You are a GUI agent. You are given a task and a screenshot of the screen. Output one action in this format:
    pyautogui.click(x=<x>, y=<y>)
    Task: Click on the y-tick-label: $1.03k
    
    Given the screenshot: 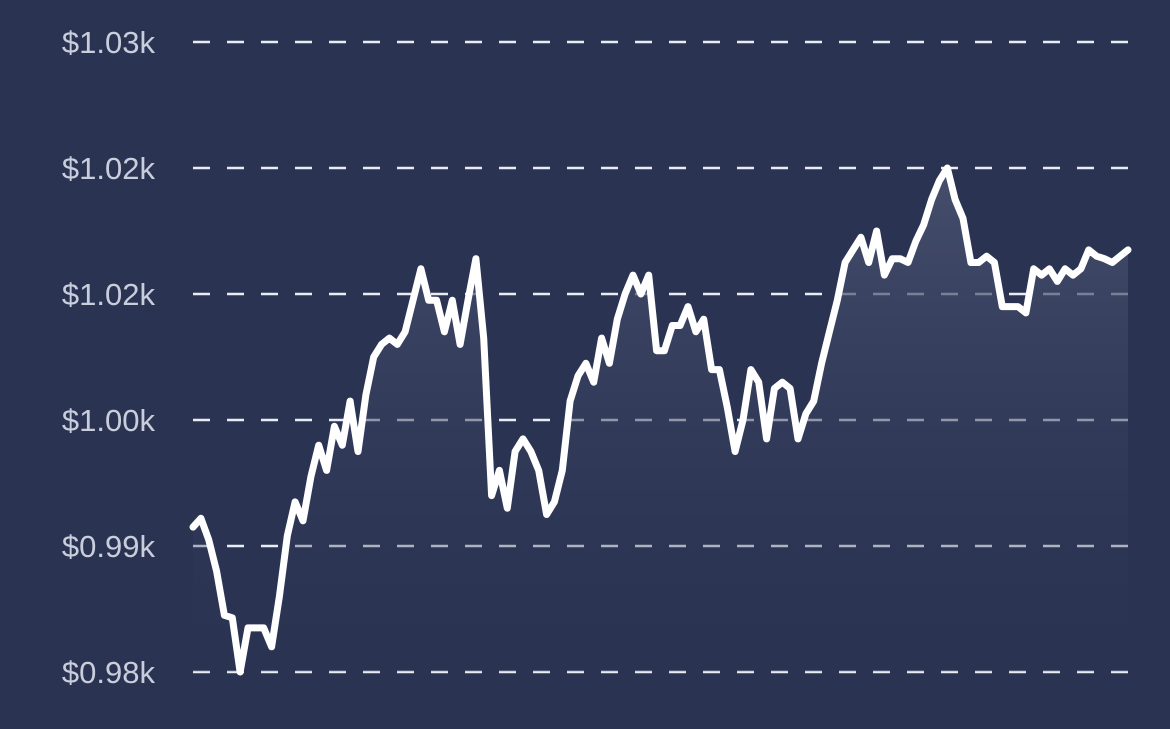 What is the action you would take?
    pyautogui.click(x=109, y=42)
    